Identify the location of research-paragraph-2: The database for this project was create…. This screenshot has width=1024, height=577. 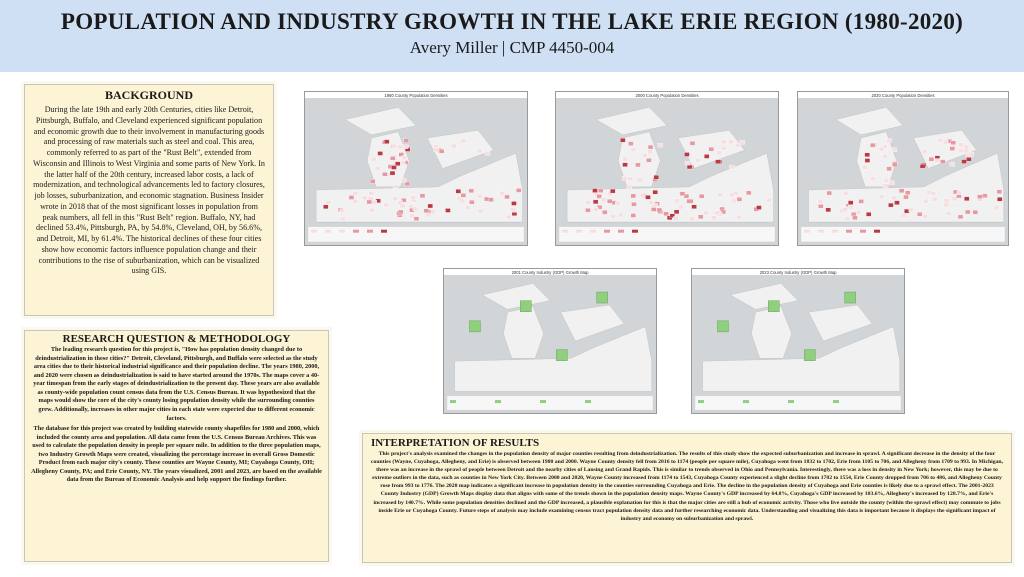
(176, 454).